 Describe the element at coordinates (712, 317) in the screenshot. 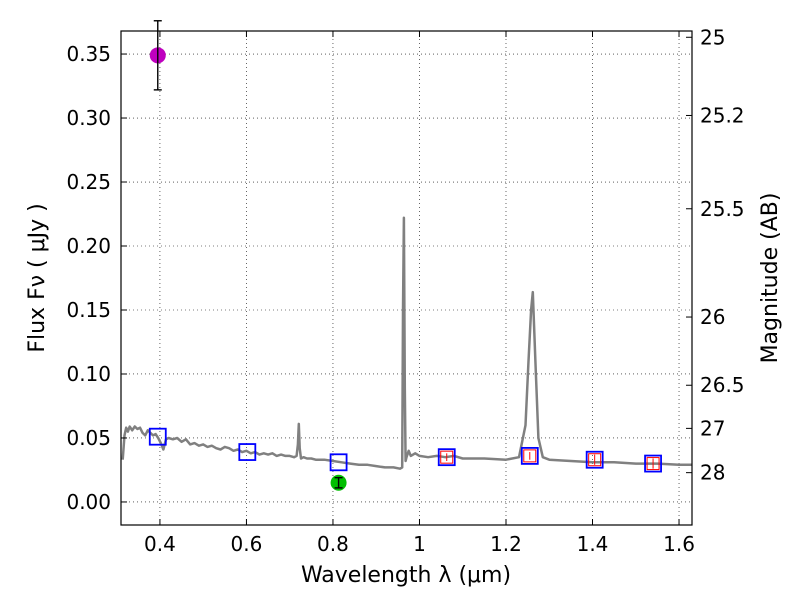

I see `right-tick-label: 26` at that location.